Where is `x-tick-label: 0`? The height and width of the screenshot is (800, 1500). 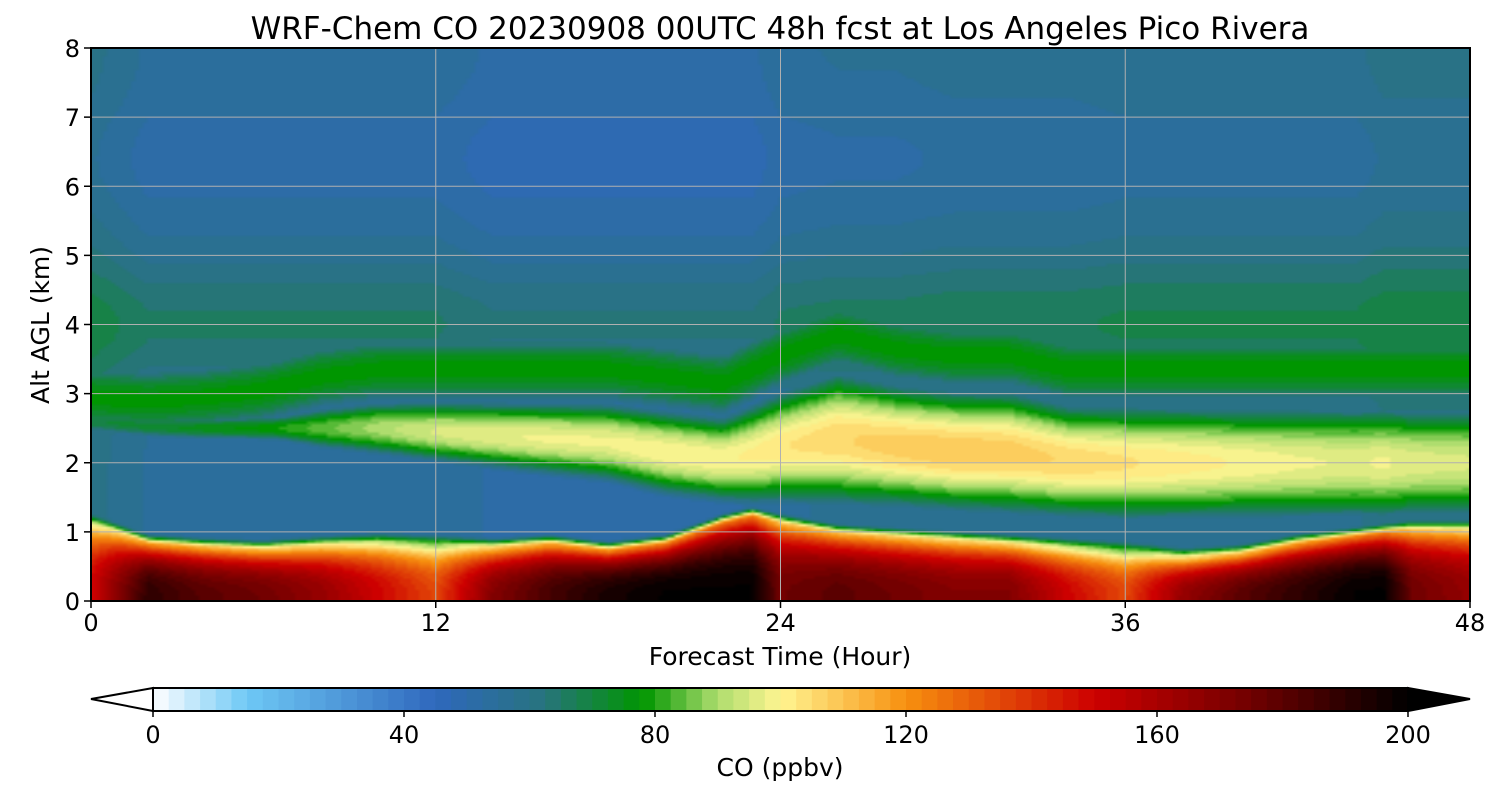 x-tick-label: 0 is located at coordinates (90, 623).